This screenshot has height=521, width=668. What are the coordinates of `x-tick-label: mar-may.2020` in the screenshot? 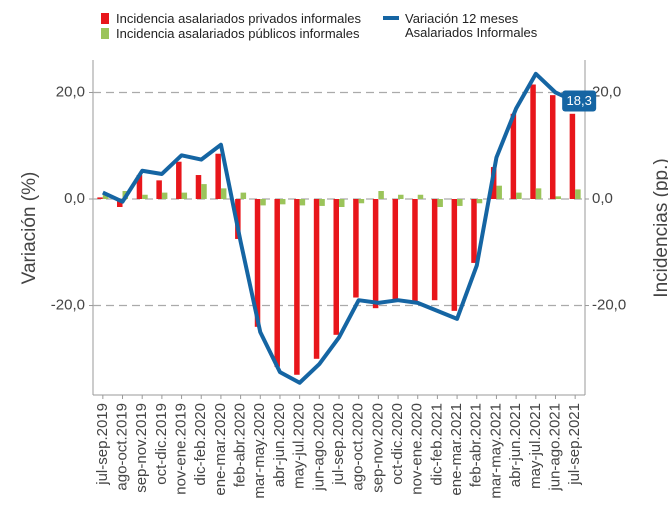 It's located at (259, 451).